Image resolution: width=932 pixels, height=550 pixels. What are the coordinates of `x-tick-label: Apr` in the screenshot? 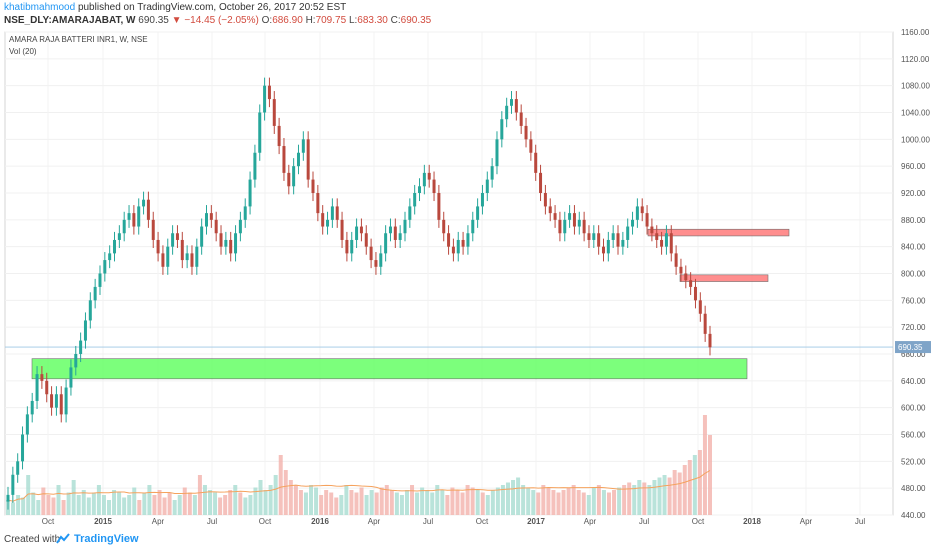 It's located at (374, 521).